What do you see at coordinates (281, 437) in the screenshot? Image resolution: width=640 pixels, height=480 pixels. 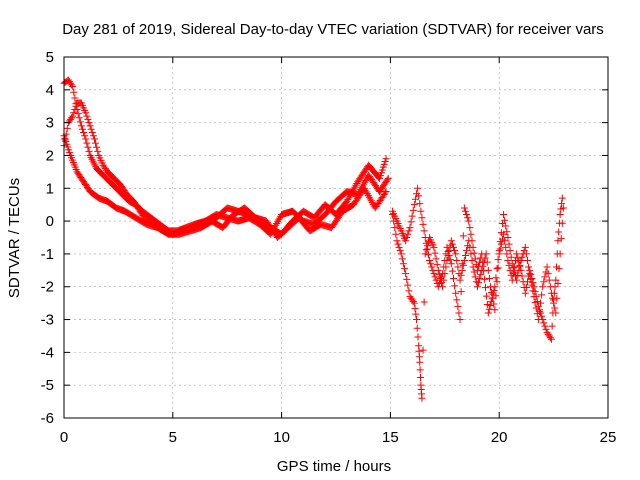 I see `x-tick-label: 10` at bounding box center [281, 437].